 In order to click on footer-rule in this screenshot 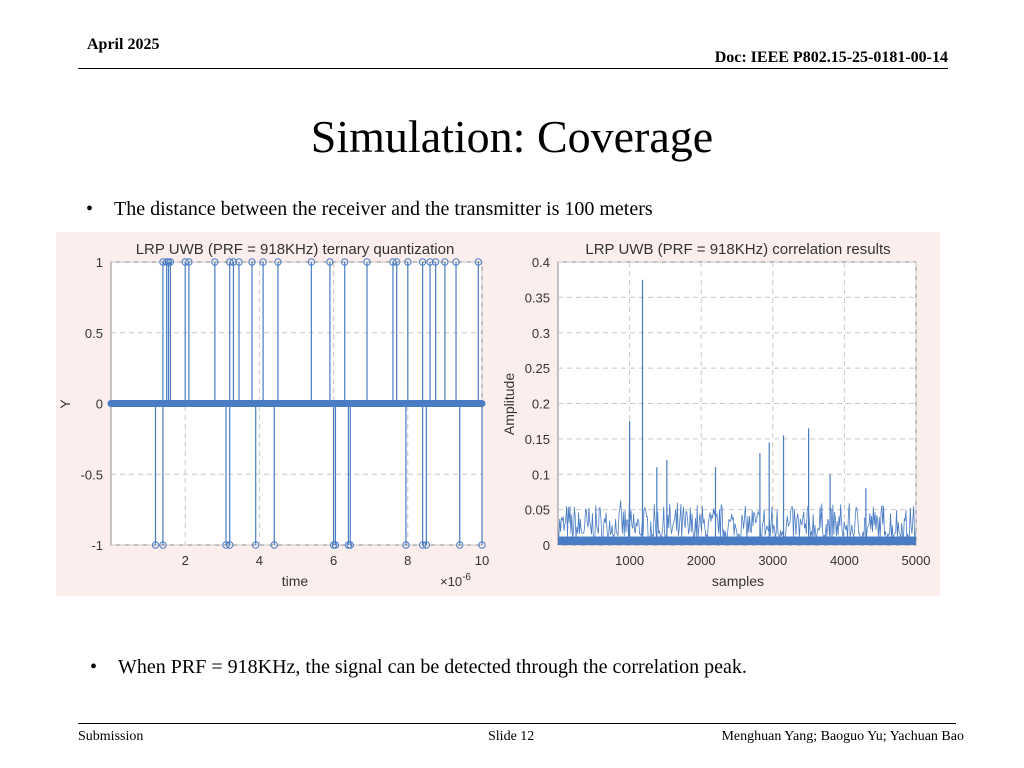, I will do `click(517, 723)`.